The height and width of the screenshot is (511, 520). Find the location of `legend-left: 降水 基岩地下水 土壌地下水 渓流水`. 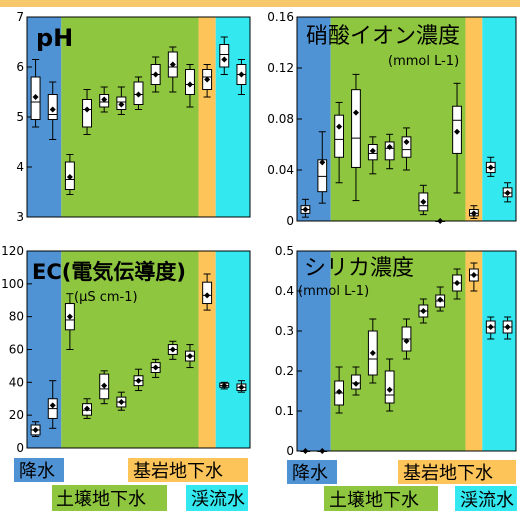

legend-left: 降水 基岩地下水 土壌地下水 渓流水 is located at coordinates (131, 484).